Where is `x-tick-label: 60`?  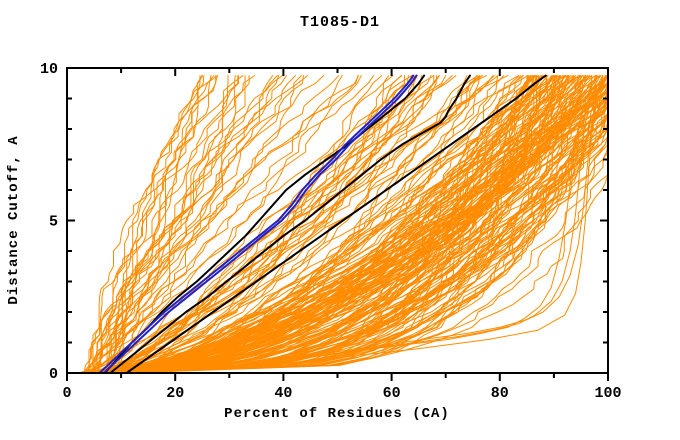
x-tick-label: 60 is located at coordinates (392, 393).